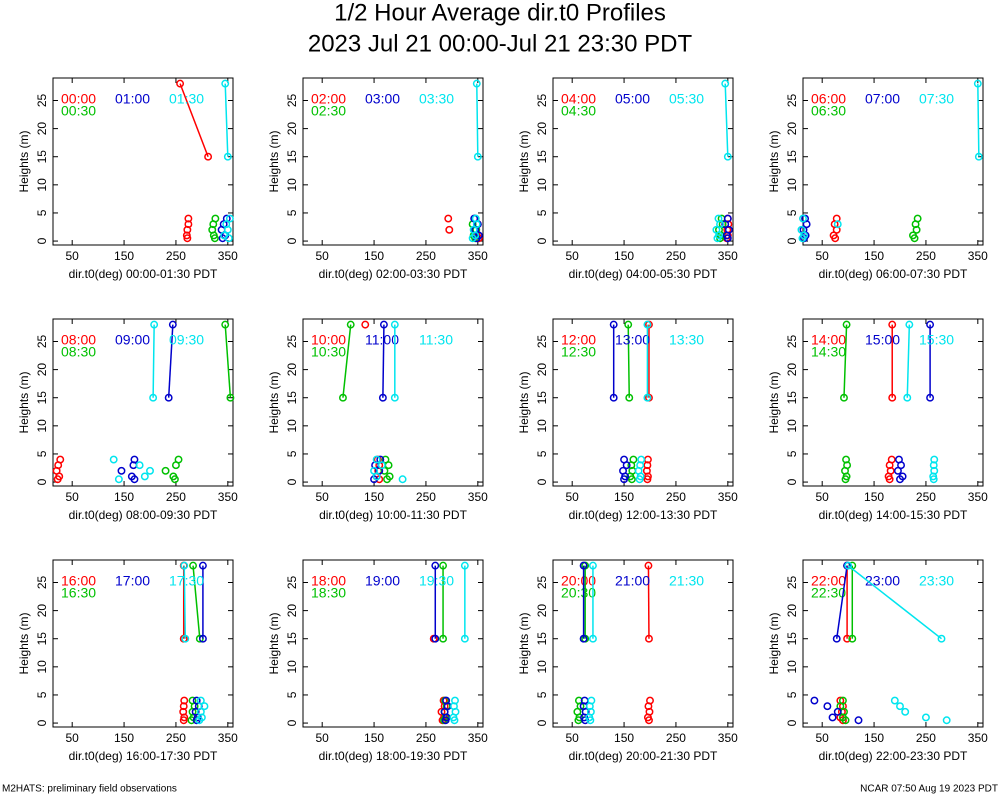  Describe the element at coordinates (78, 111) in the screenshot. I see `legend-entry: 00:30` at that location.